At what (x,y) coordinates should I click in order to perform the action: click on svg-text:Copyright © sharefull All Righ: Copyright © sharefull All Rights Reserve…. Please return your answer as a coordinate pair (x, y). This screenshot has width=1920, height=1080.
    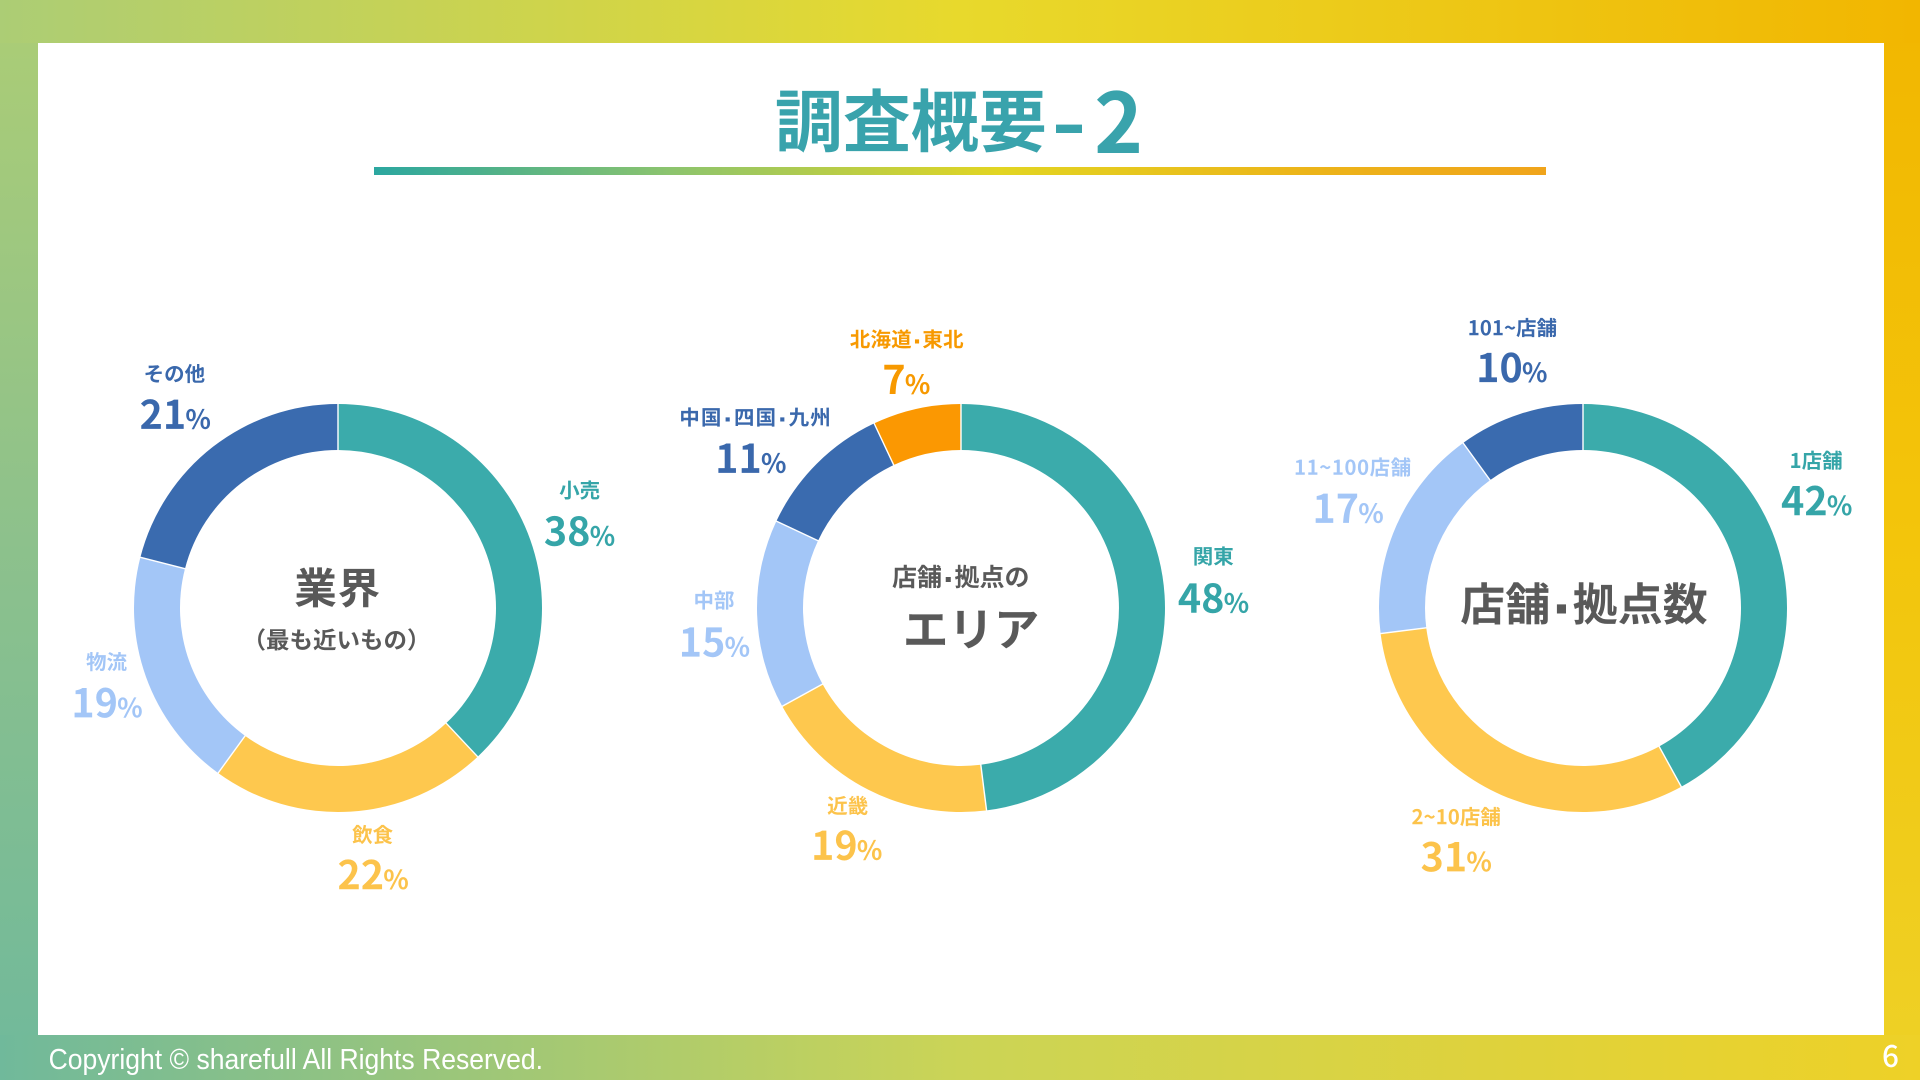
    Looking at the image, I should click on (296, 1060).